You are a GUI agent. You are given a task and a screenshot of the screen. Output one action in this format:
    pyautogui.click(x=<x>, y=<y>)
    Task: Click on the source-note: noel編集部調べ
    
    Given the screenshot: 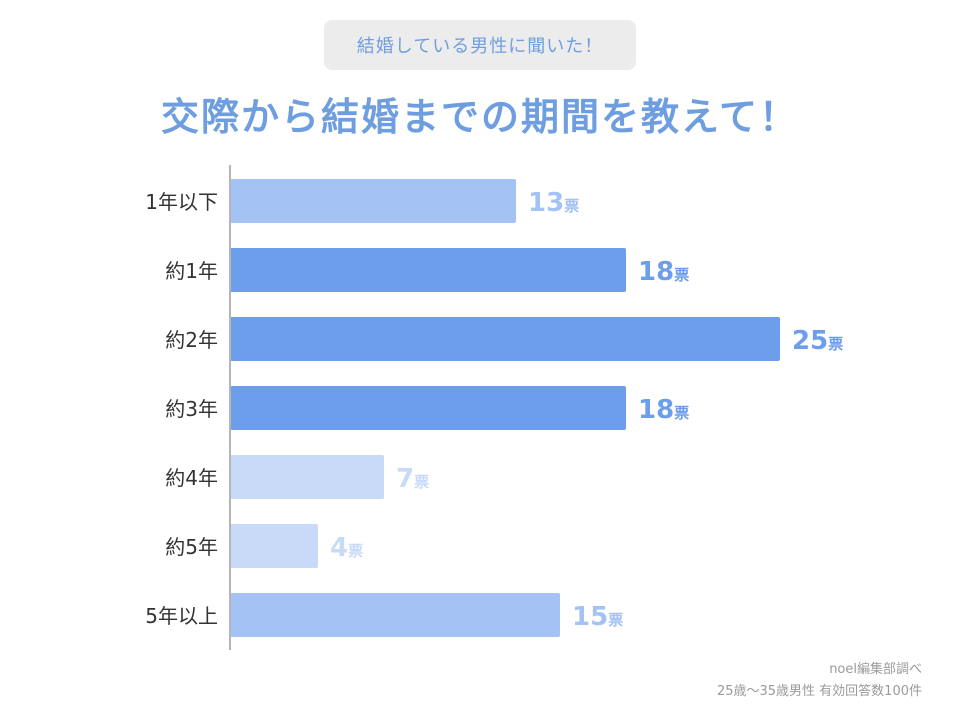 What is the action you would take?
    pyautogui.click(x=875, y=669)
    